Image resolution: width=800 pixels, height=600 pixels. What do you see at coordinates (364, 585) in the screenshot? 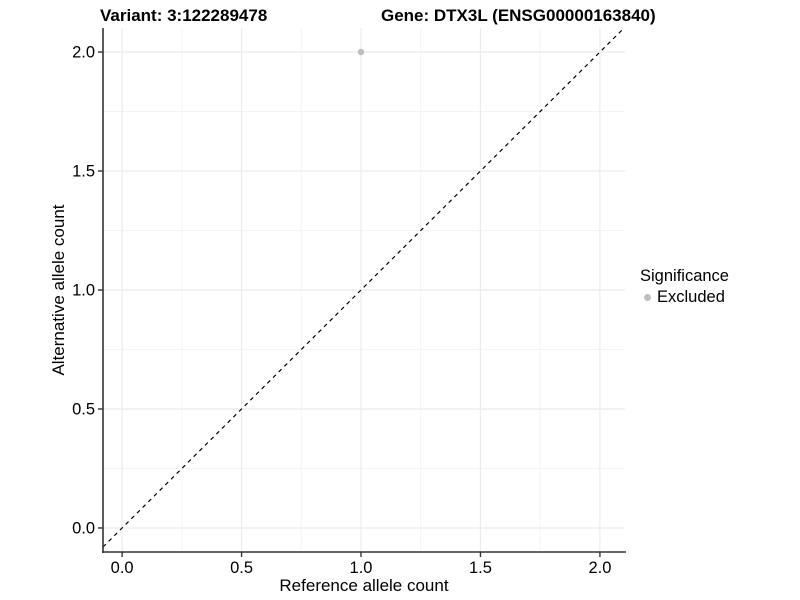
I see `x-axis-title: Reference allele count` at bounding box center [364, 585].